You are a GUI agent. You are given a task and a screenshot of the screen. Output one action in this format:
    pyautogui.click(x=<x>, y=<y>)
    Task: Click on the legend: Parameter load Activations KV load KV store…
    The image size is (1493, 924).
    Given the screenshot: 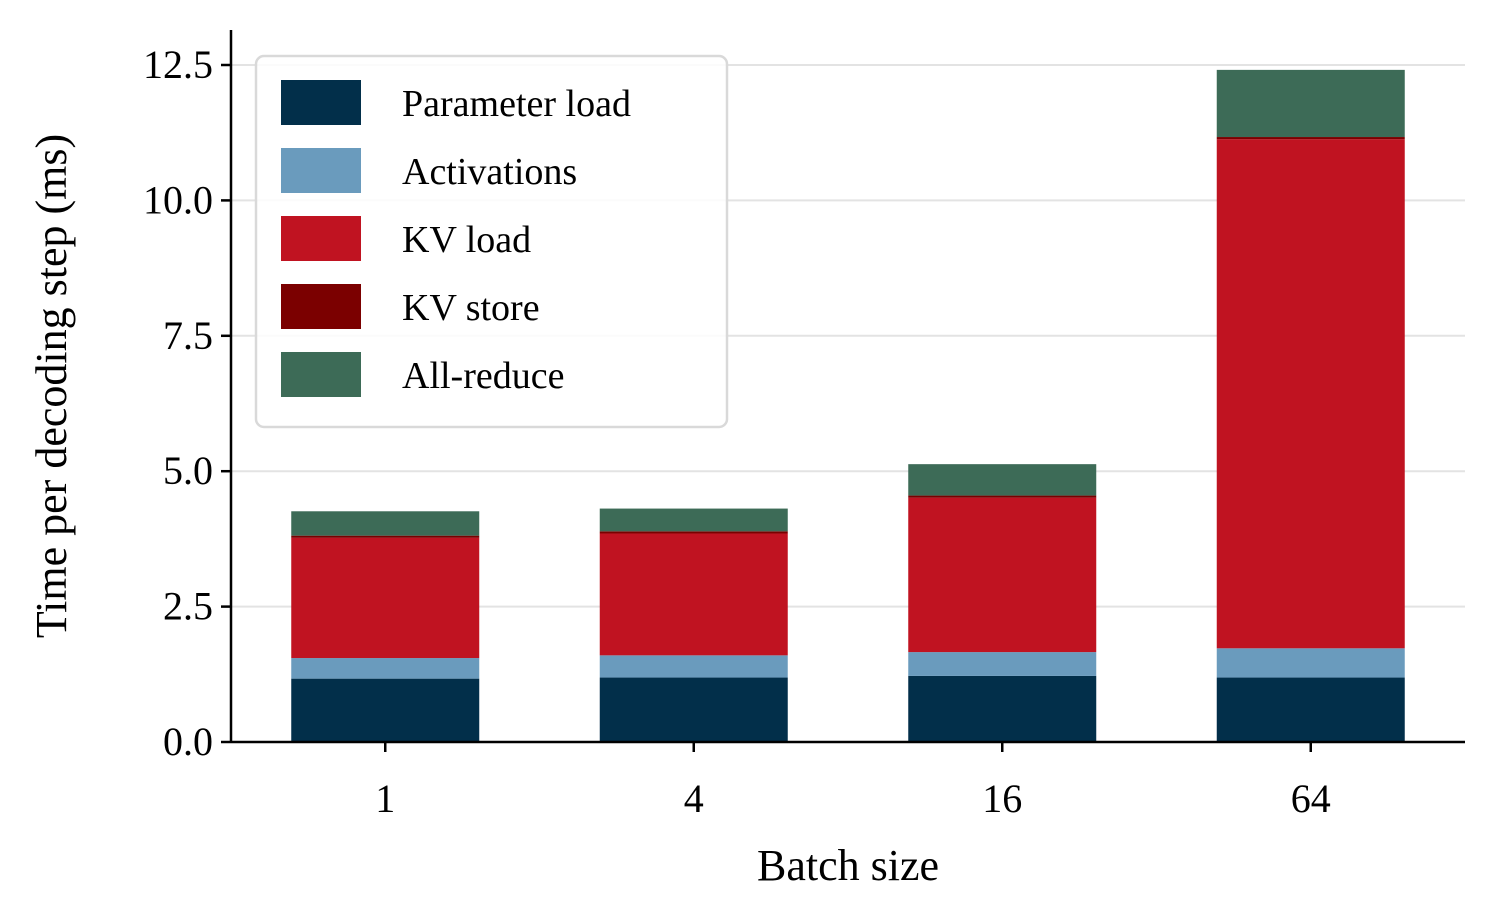 What is the action you would take?
    pyautogui.click(x=491, y=241)
    